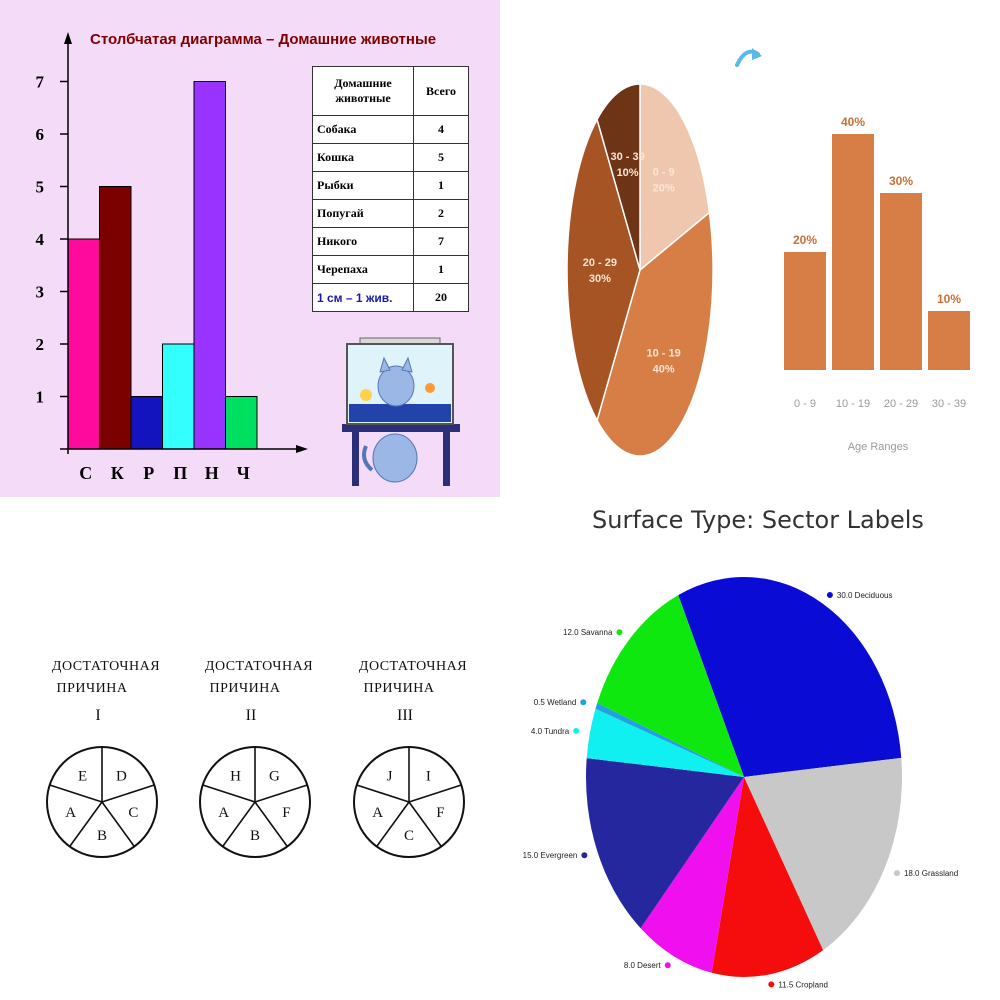 The width and height of the screenshot is (1000, 1000). I want to click on x-tick-label: 20 - 29, so click(901, 404).